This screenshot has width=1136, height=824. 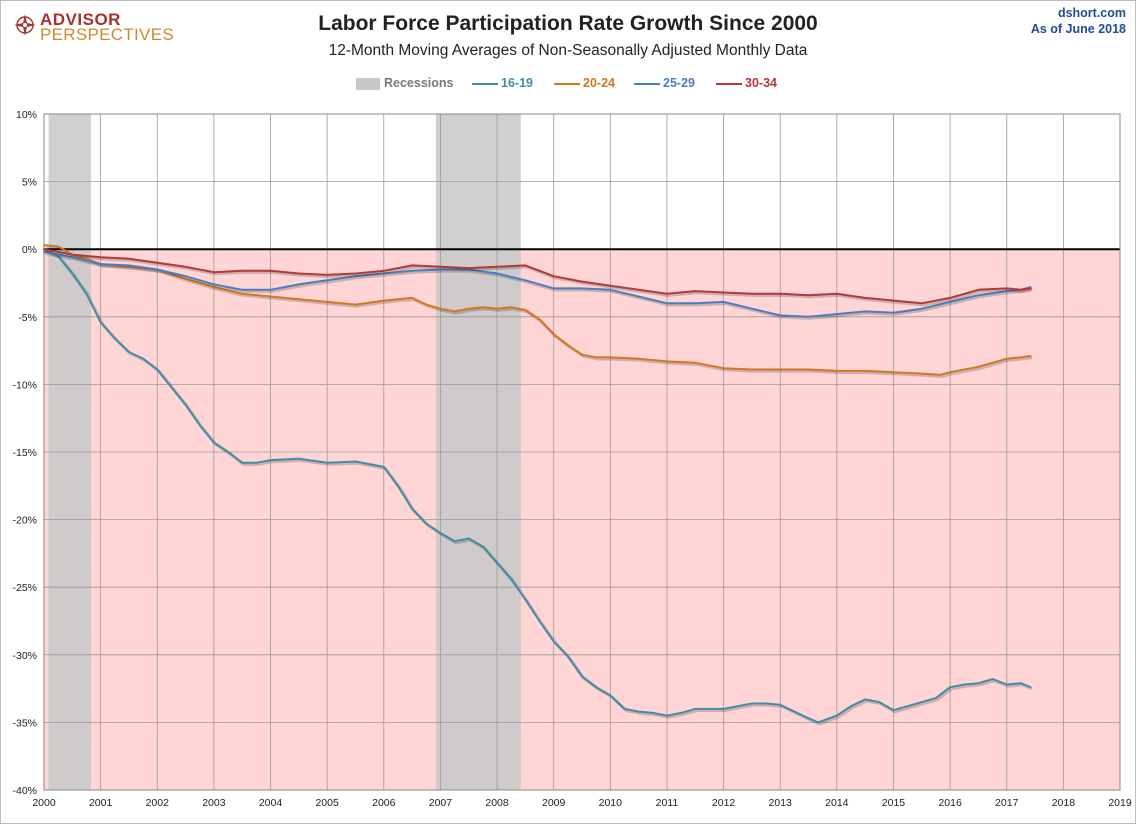 What do you see at coordinates (384, 803) in the screenshot?
I see `x-tick-label: 2006` at bounding box center [384, 803].